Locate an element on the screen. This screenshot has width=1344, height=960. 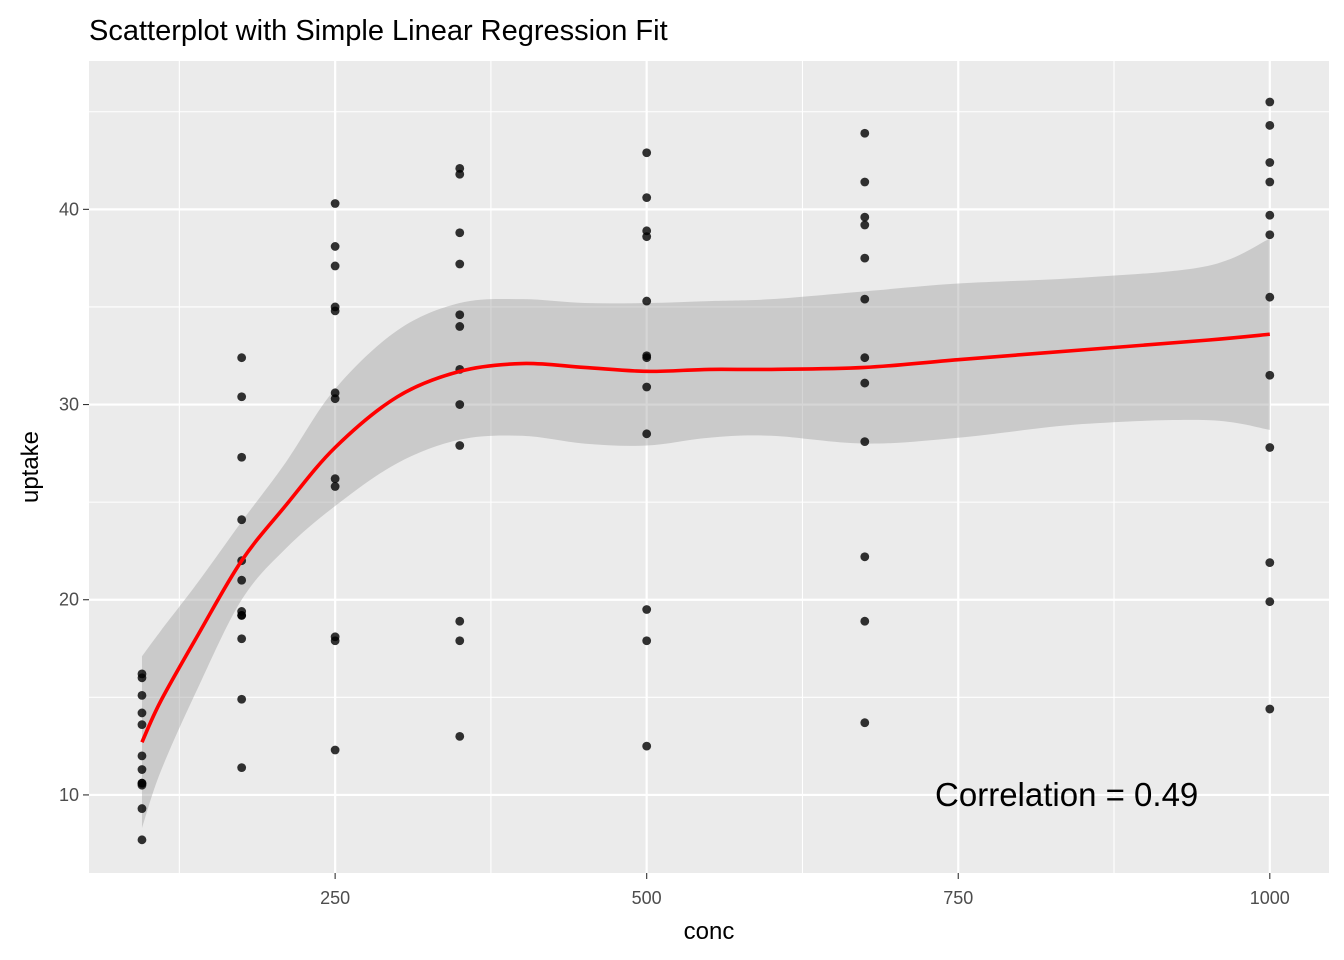
x-tick-label: 750 is located at coordinates (958, 898).